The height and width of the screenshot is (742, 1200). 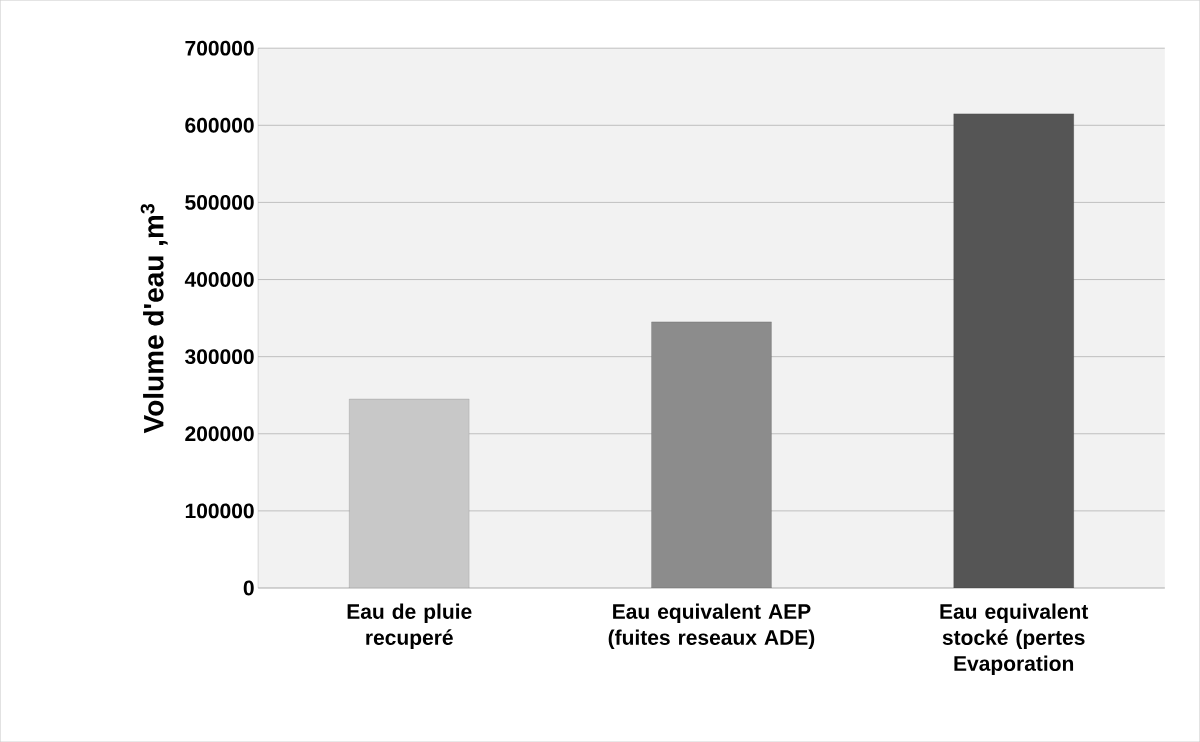 I want to click on x-tick-label: Eau equivalent stocké (pertes Evaporation, so click(x=1014, y=639).